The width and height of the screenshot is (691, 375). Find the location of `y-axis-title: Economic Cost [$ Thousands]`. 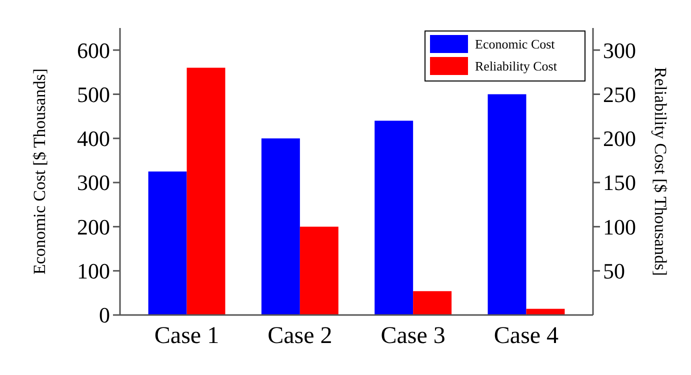

y-axis-title: Economic Cost [$ Thousands] is located at coordinates (39, 171).